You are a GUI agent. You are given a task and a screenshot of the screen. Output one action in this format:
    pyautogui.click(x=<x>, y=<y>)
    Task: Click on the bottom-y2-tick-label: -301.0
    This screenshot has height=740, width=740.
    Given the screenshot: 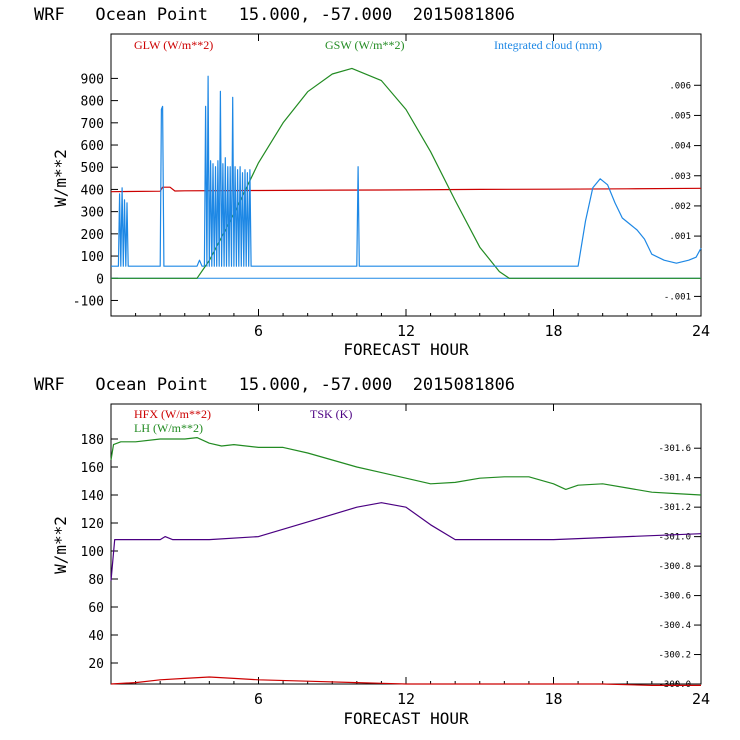 What is the action you would take?
    pyautogui.click(x=674, y=538)
    